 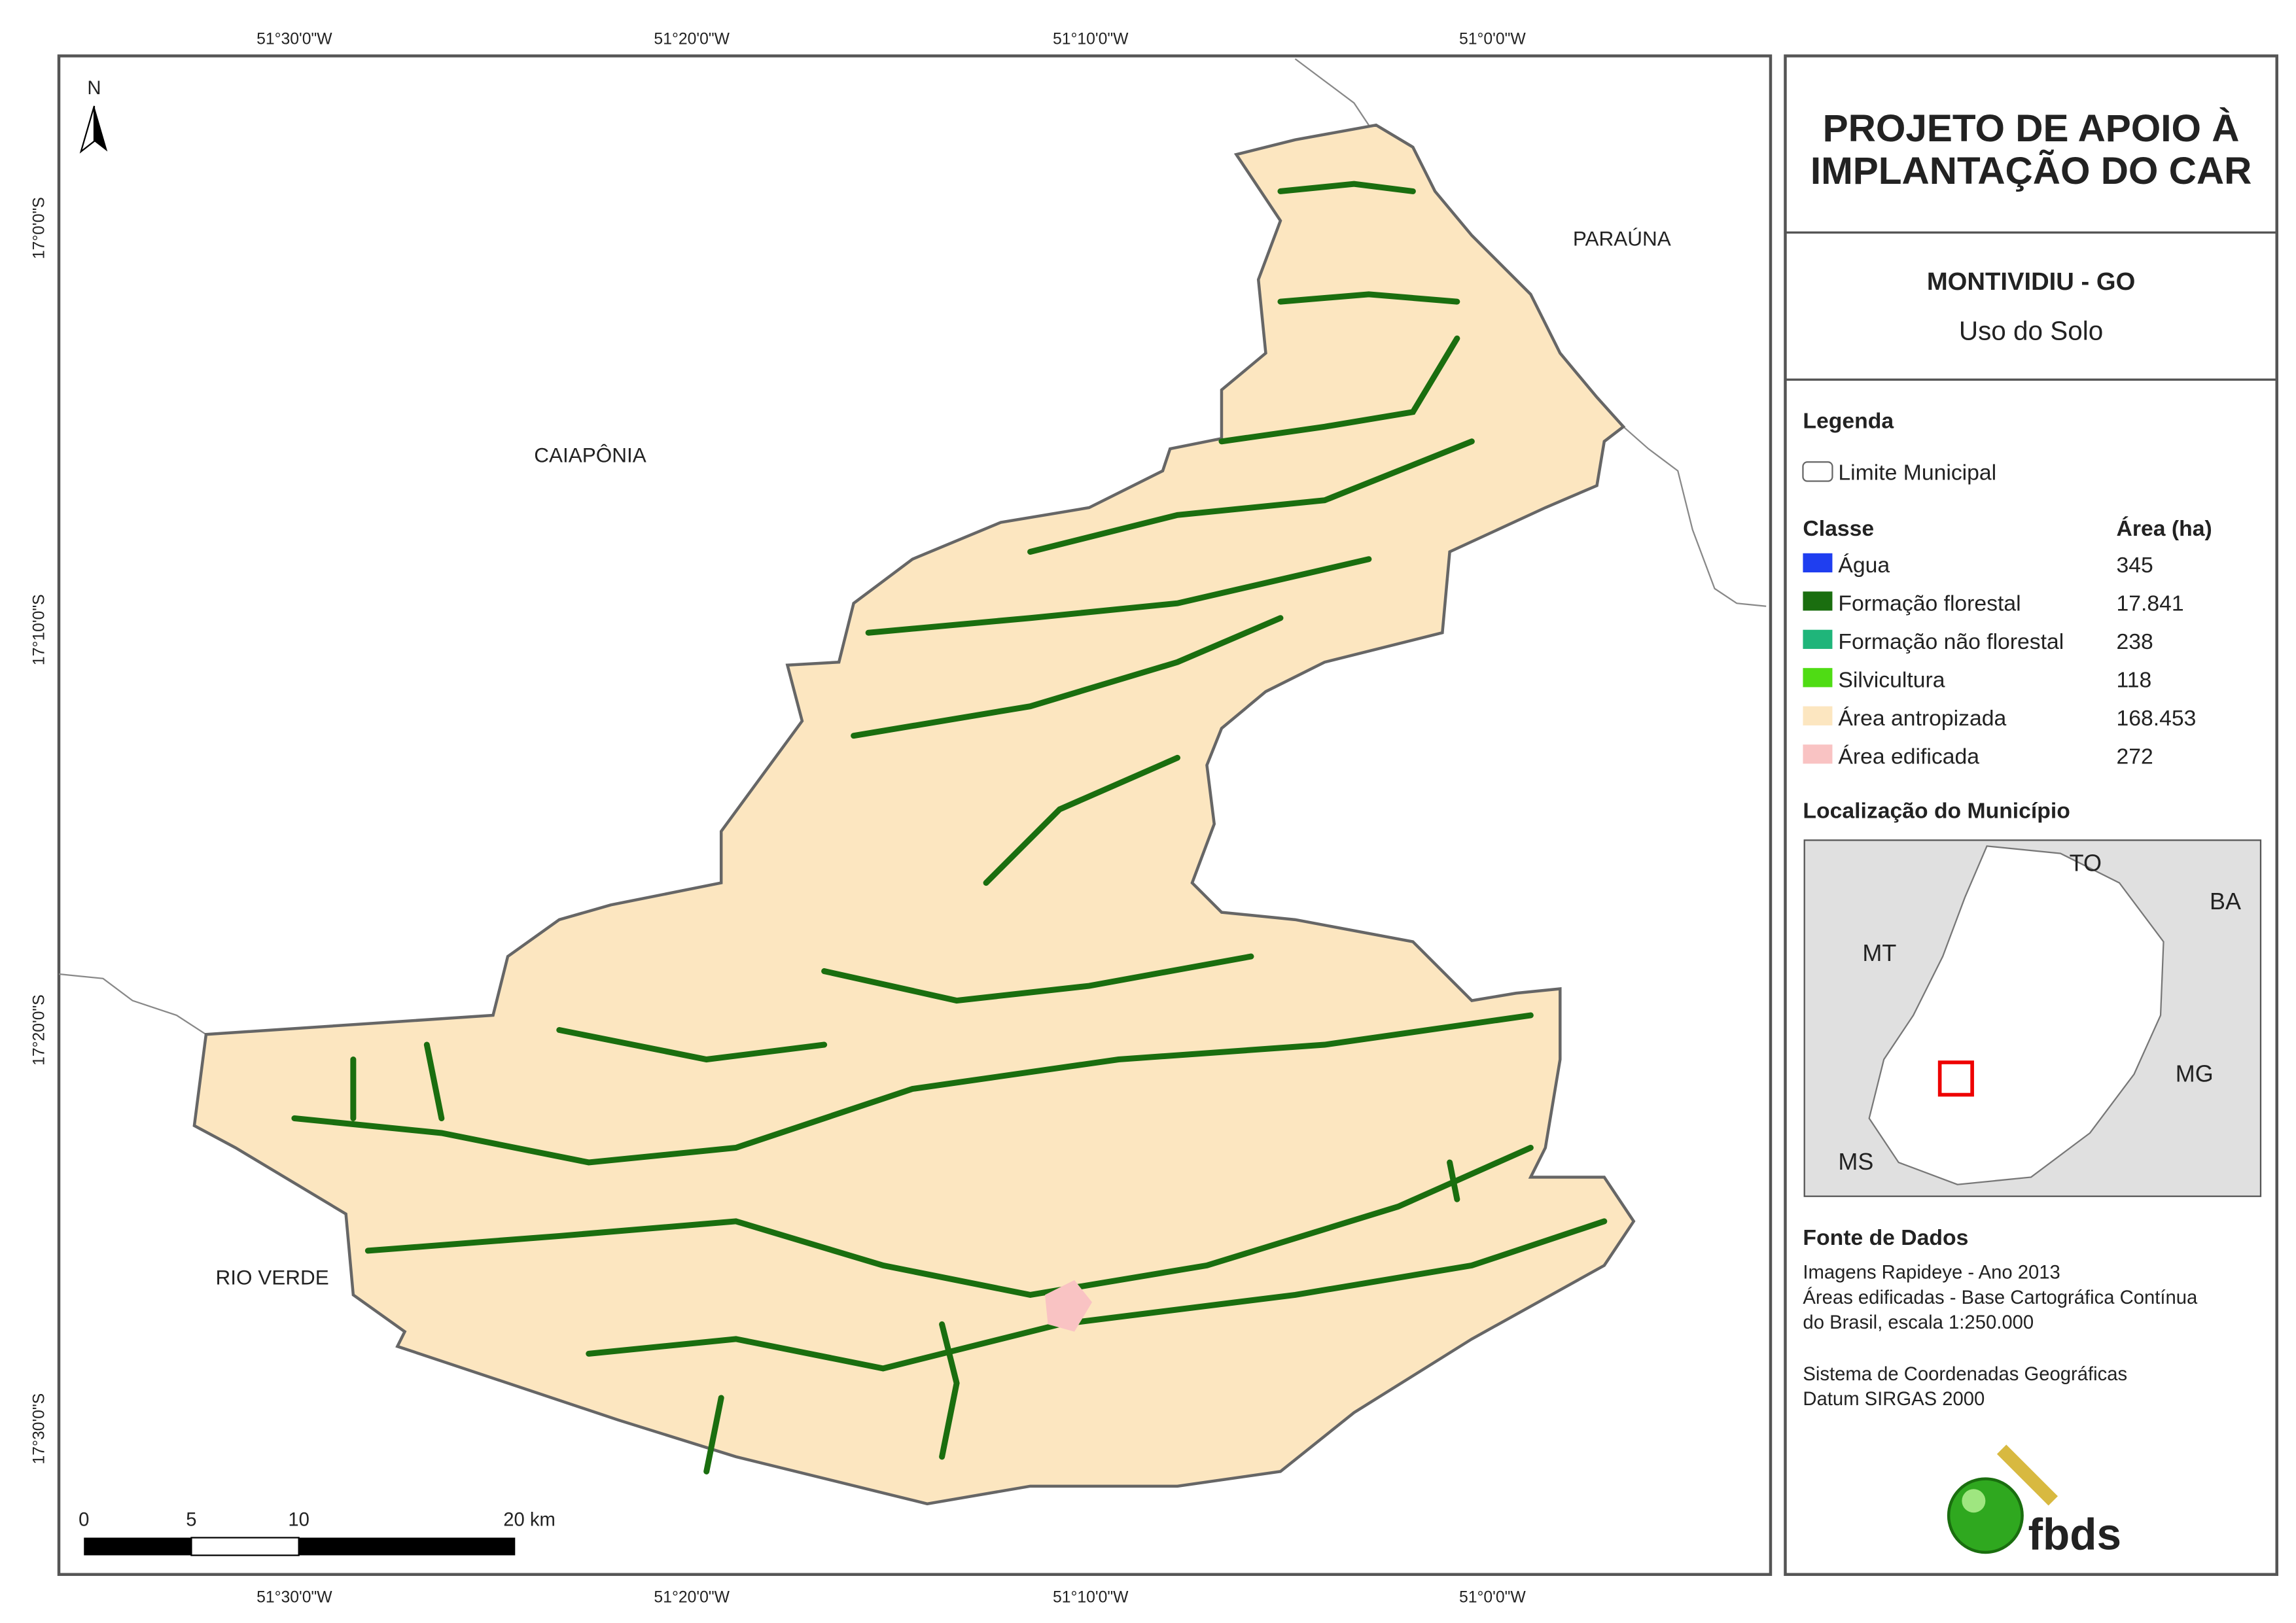 I want to click on legend-header: Classe, so click(x=1838, y=528).